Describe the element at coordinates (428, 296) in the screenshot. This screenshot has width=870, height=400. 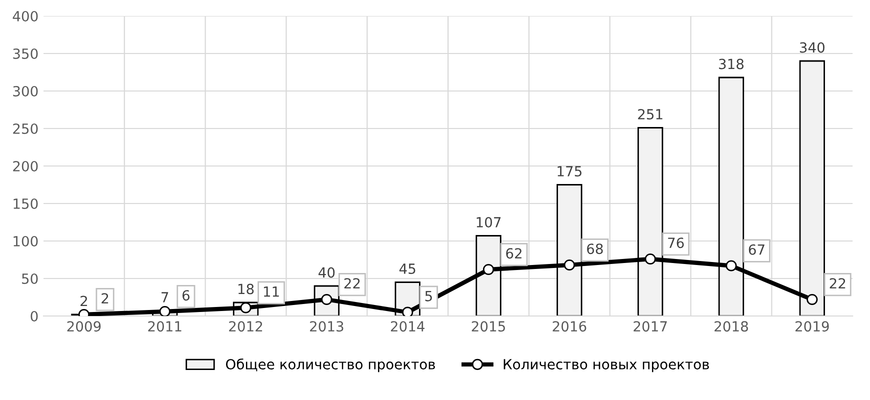
I see `data-label: 5` at that location.